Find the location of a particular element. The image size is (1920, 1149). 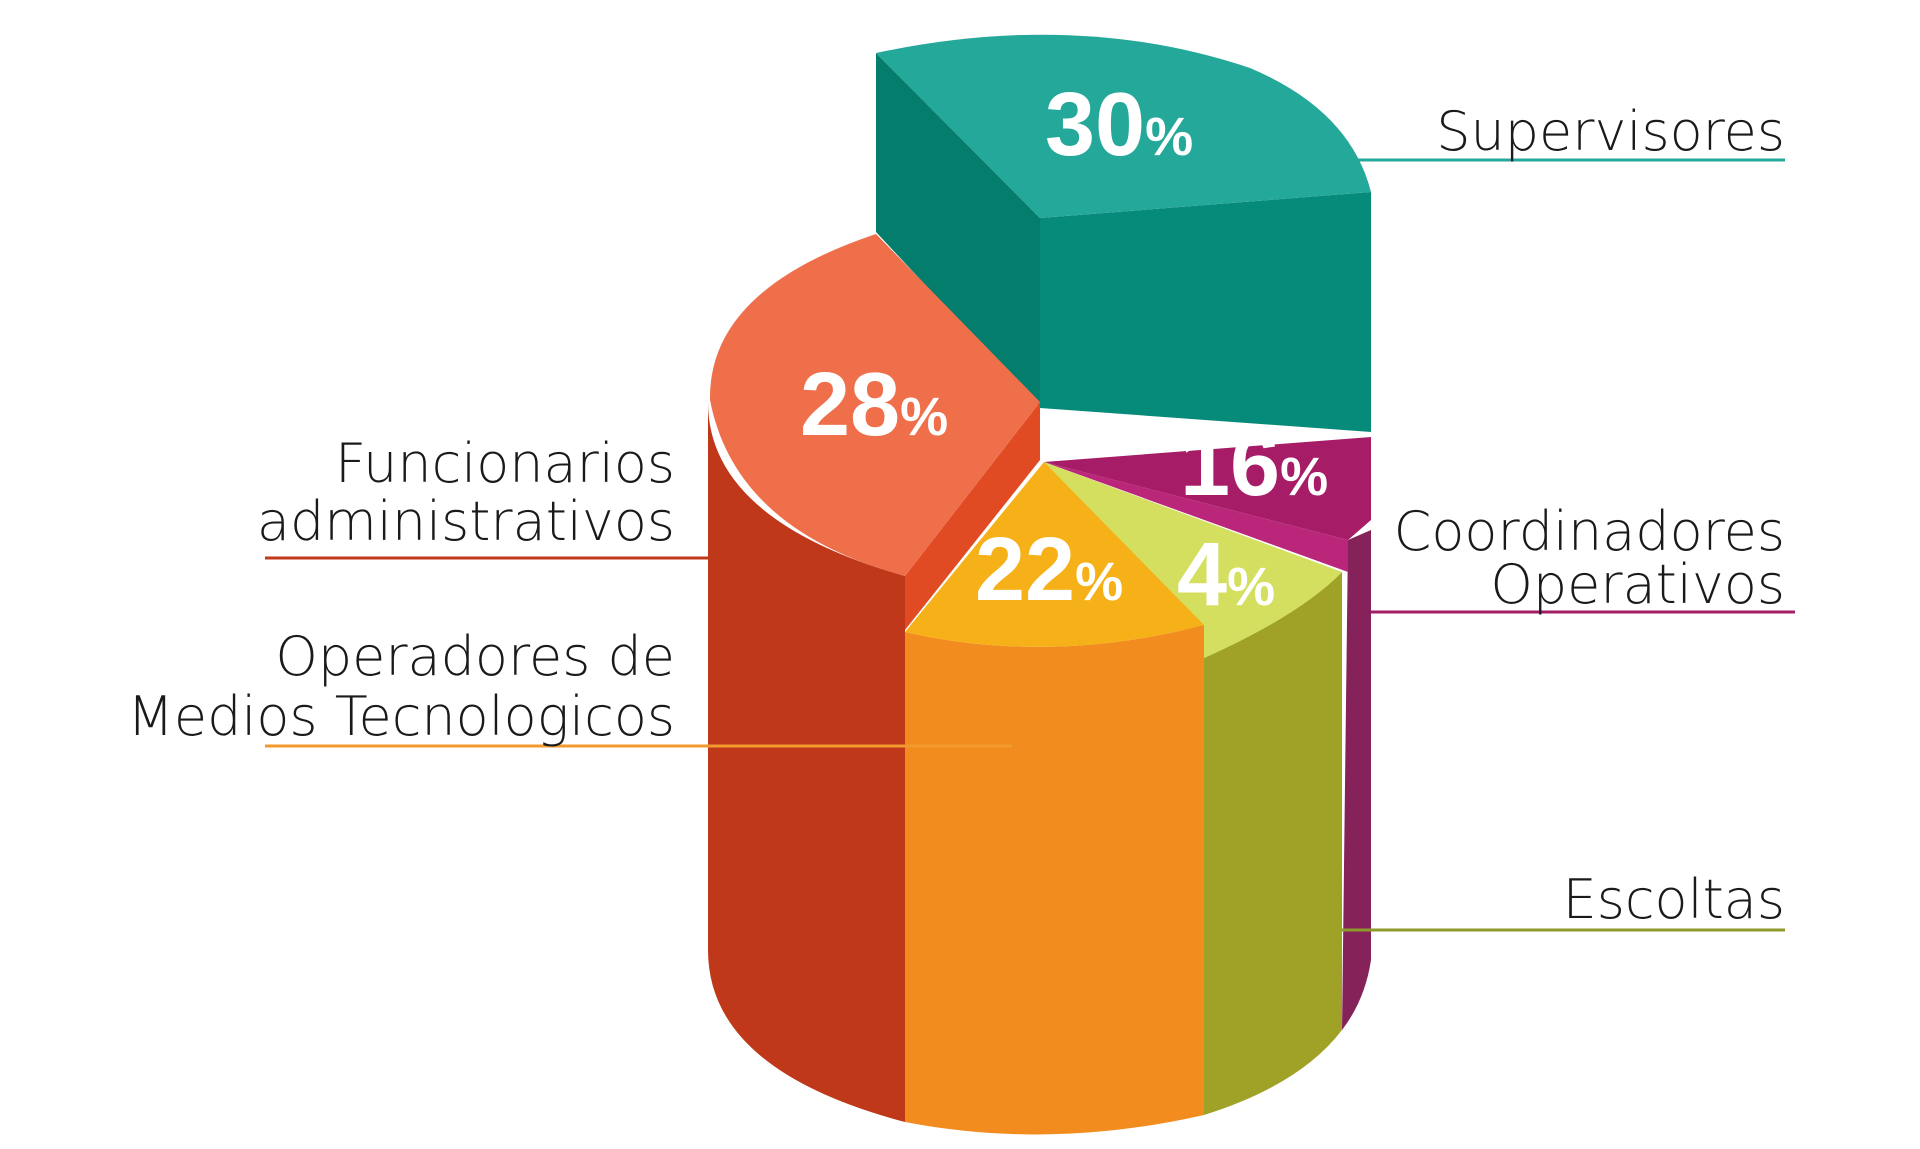

pct-sign-escoltas: % is located at coordinates (1251, 587).